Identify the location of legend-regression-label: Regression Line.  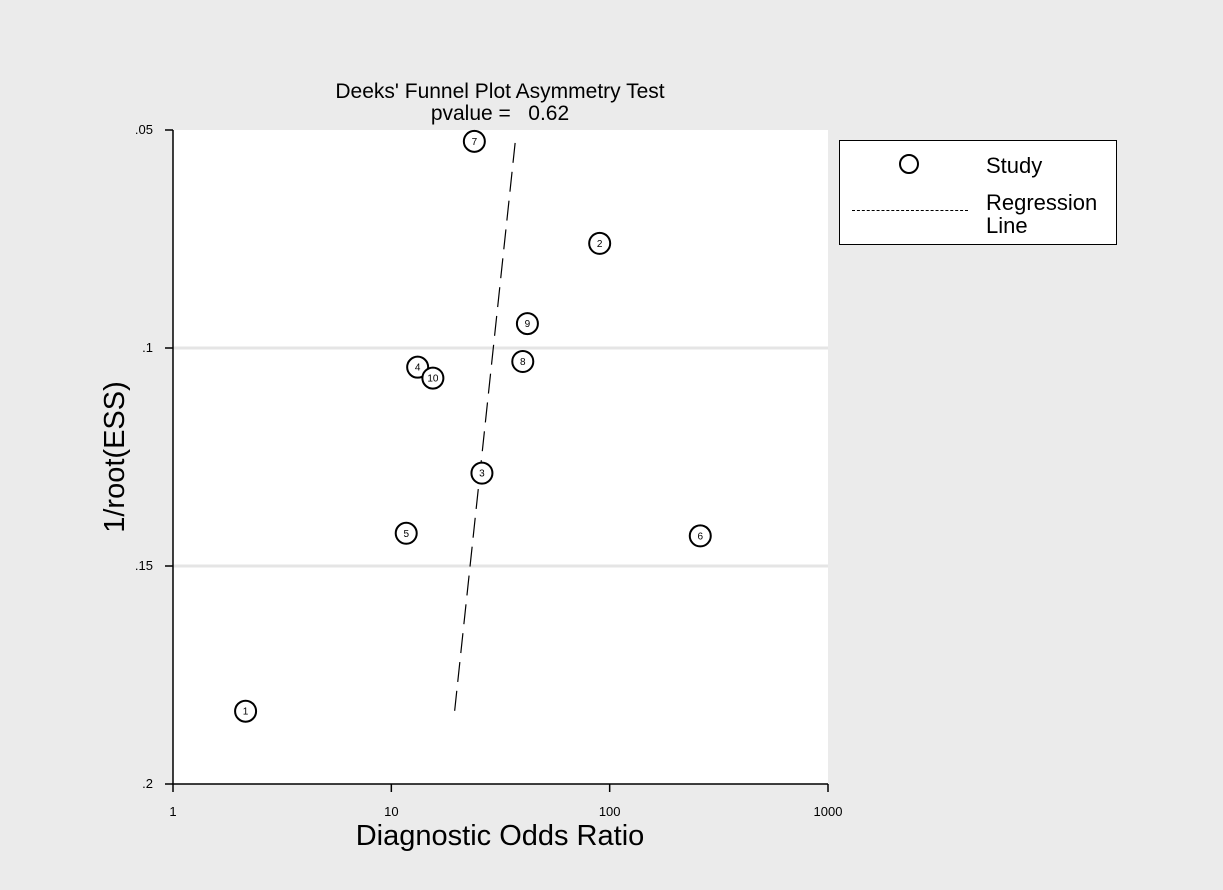
(1042, 214).